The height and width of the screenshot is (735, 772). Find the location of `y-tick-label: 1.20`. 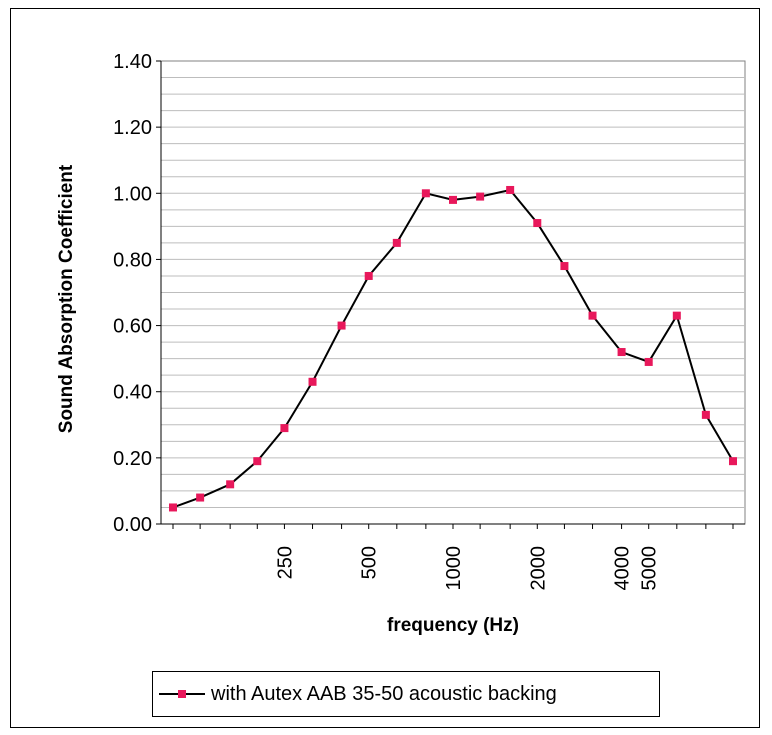

y-tick-label: 1.20 is located at coordinates (132, 128).